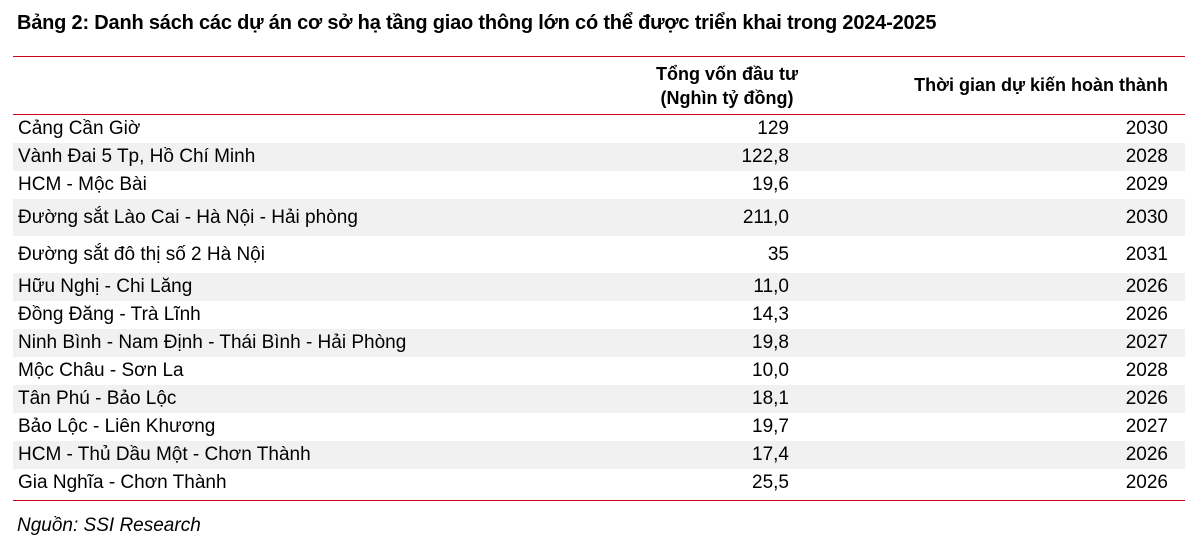  I want to click on table-row: Vành Đai 5 Tp, Hồ Chí Minh 122,8 2028, so click(599, 157).